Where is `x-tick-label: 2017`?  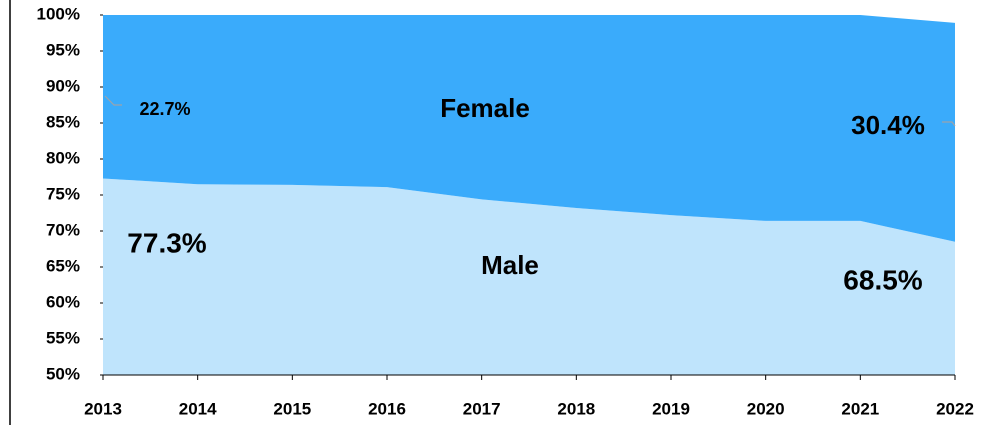 x-tick-label: 2017 is located at coordinates (482, 408).